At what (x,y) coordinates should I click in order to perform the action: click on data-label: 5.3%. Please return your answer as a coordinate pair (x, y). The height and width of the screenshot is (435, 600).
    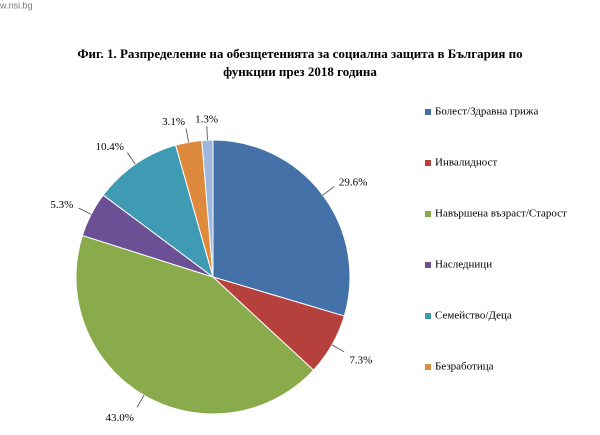
    Looking at the image, I should click on (61, 205).